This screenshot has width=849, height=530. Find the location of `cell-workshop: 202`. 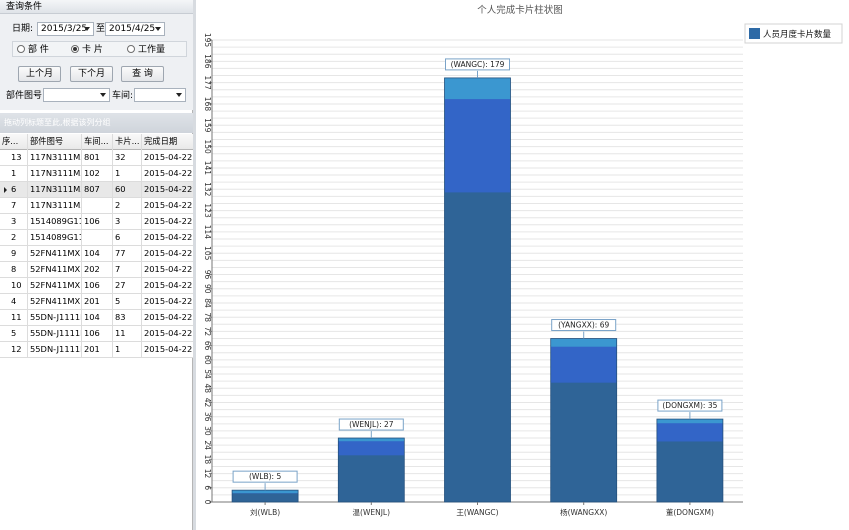

cell-workshop: 202 is located at coordinates (97, 270).